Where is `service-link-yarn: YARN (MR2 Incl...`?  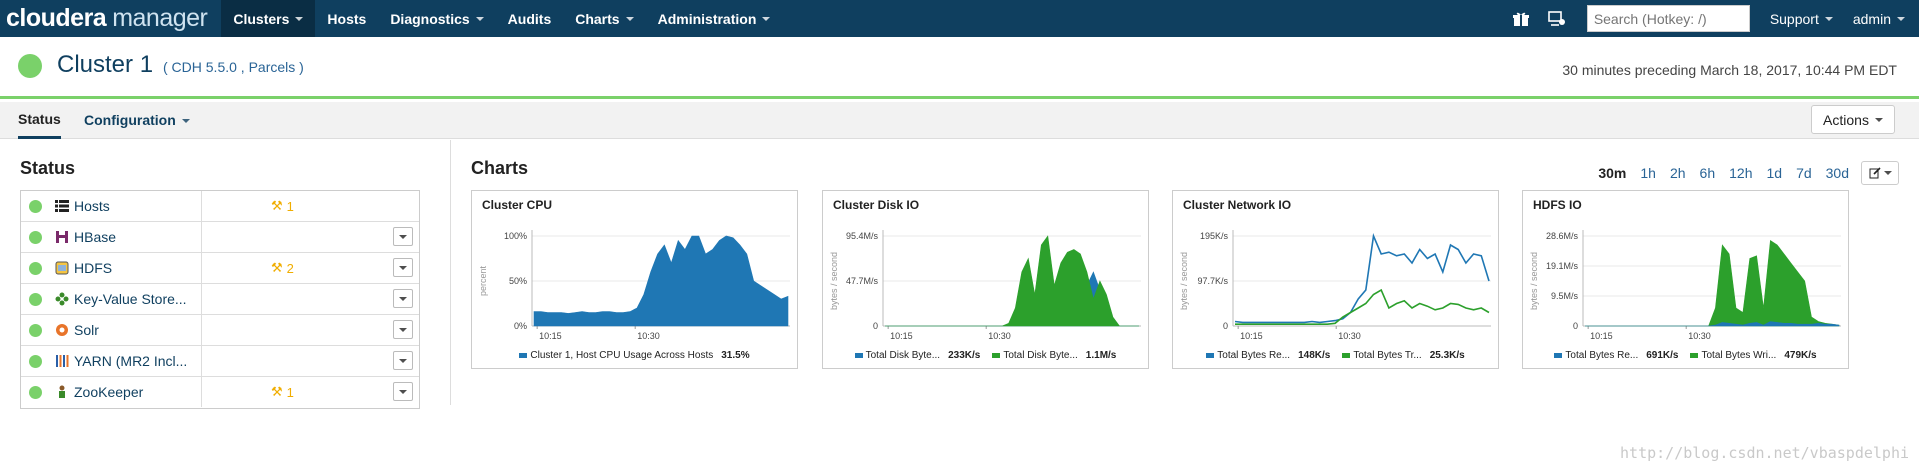
service-link-yarn: YARN (MR2 Incl... is located at coordinates (131, 361).